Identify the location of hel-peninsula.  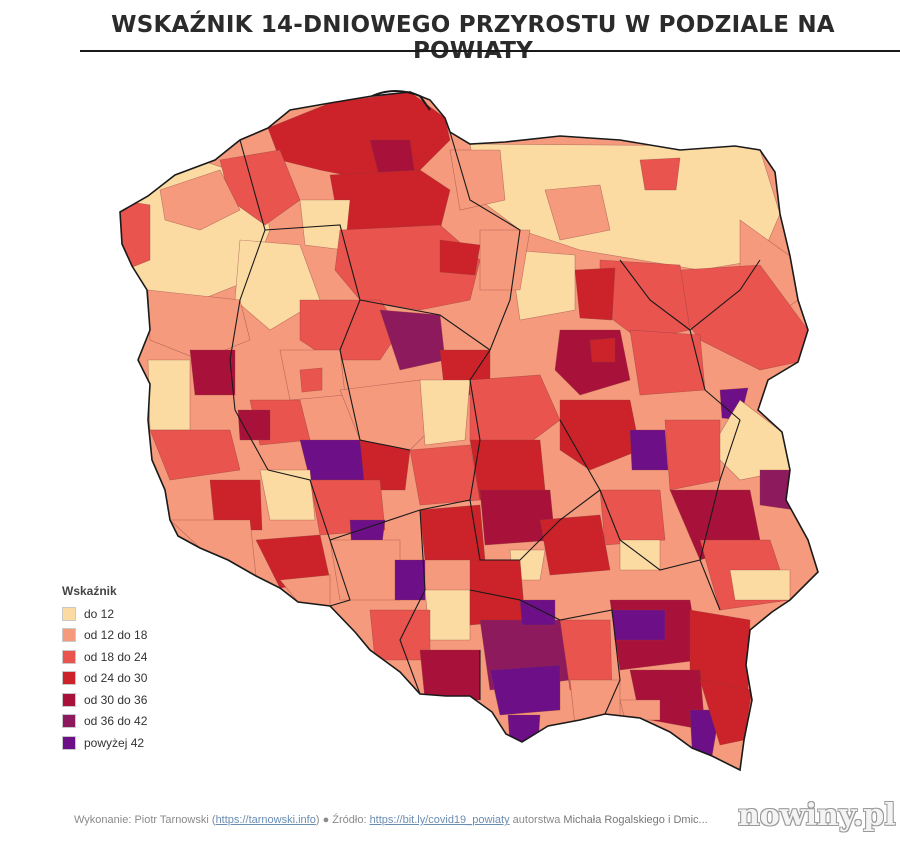
(401, 100).